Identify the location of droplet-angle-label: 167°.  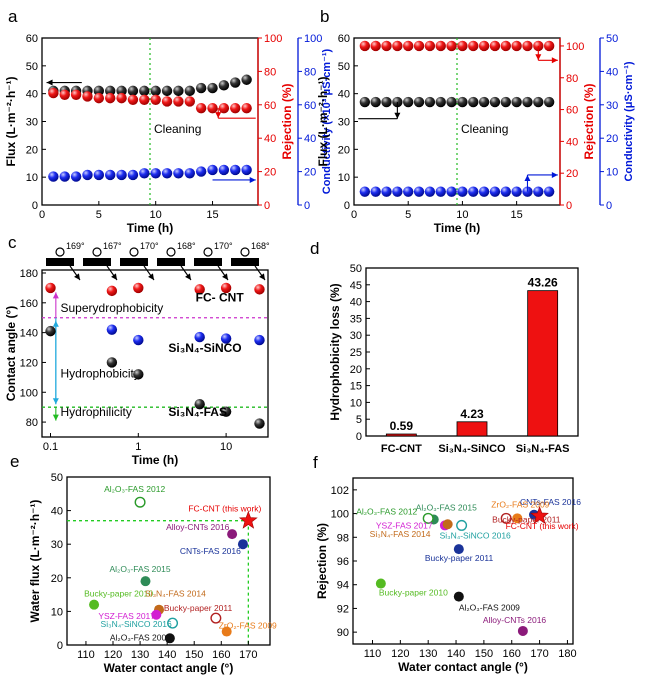
(112, 246).